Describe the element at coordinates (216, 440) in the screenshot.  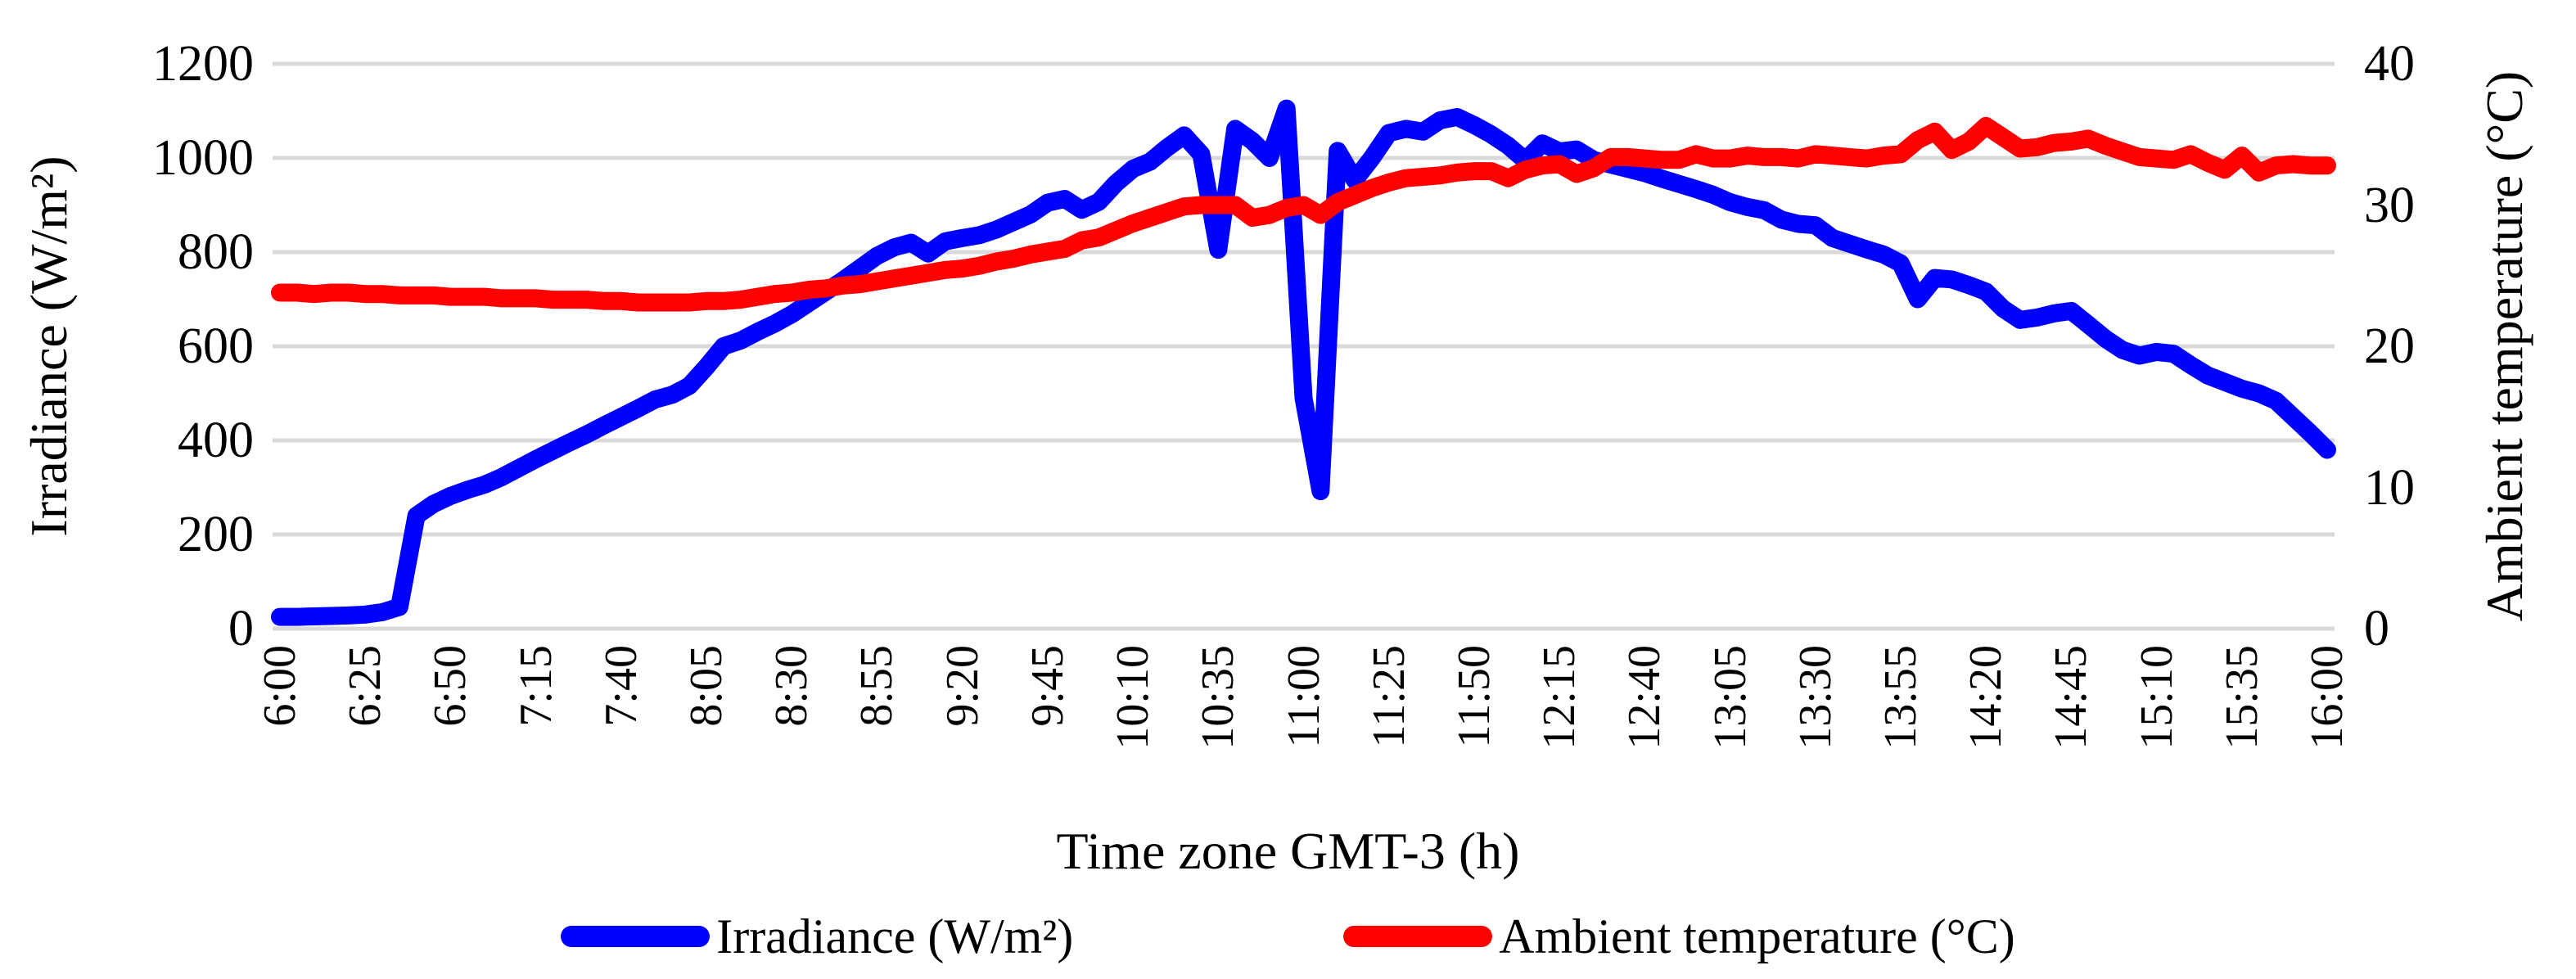
I see `left-axis-tick-label: 400` at that location.